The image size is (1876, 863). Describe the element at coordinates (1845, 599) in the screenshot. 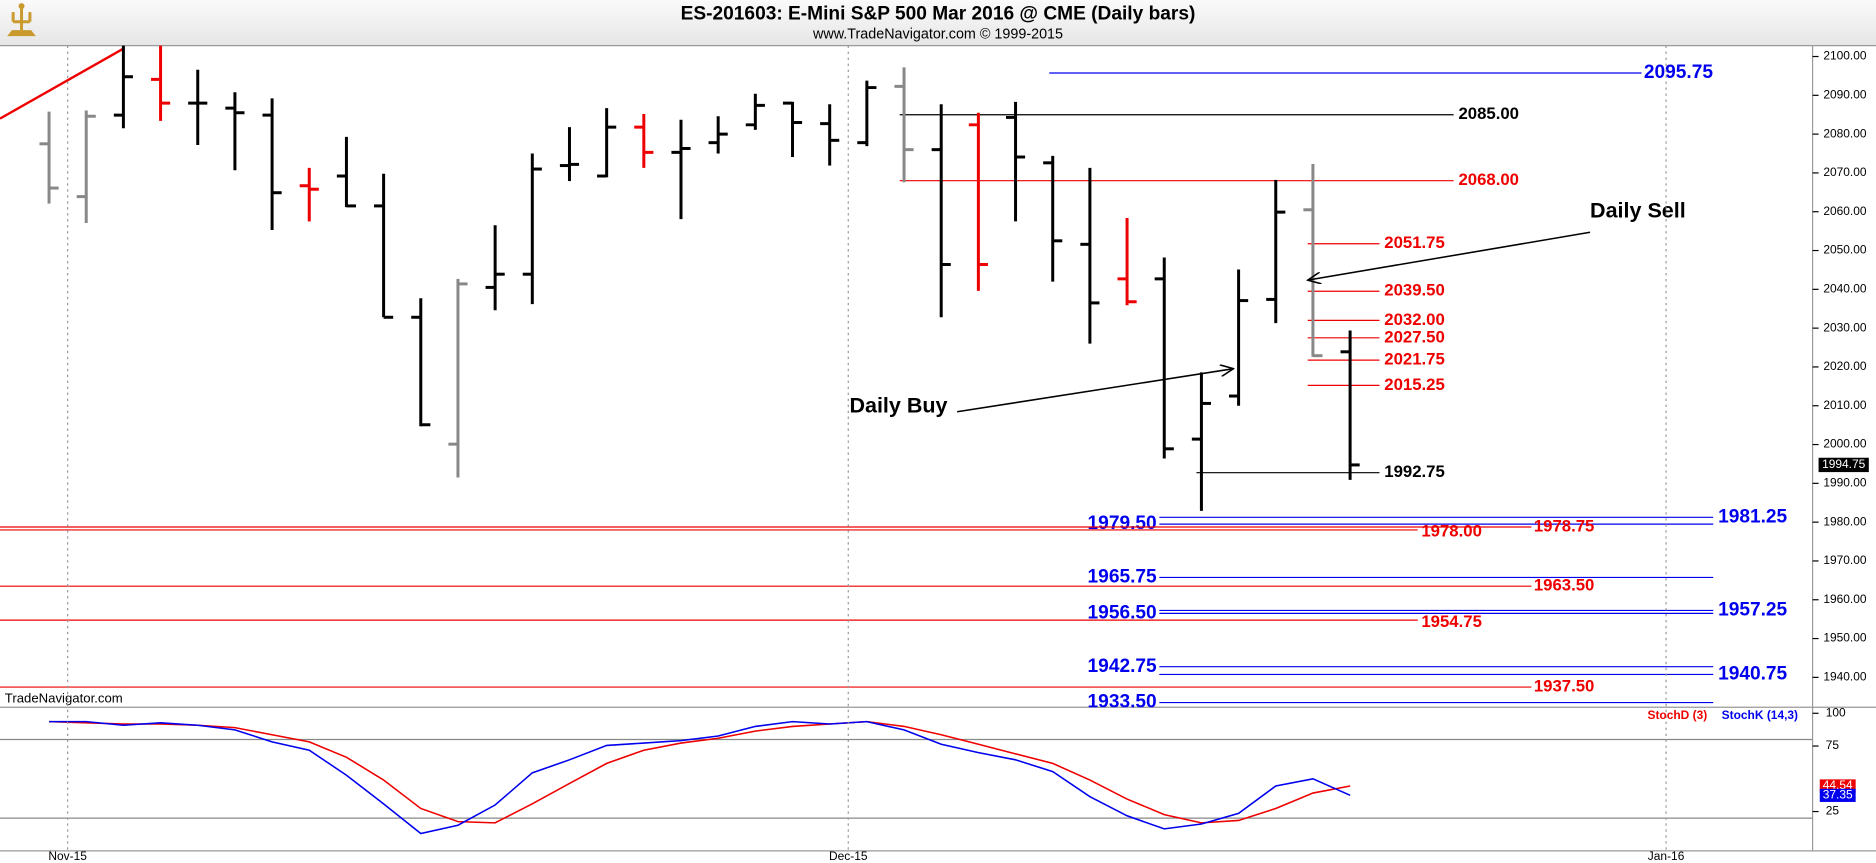

I see `y-tick-label: 1960.00` at that location.